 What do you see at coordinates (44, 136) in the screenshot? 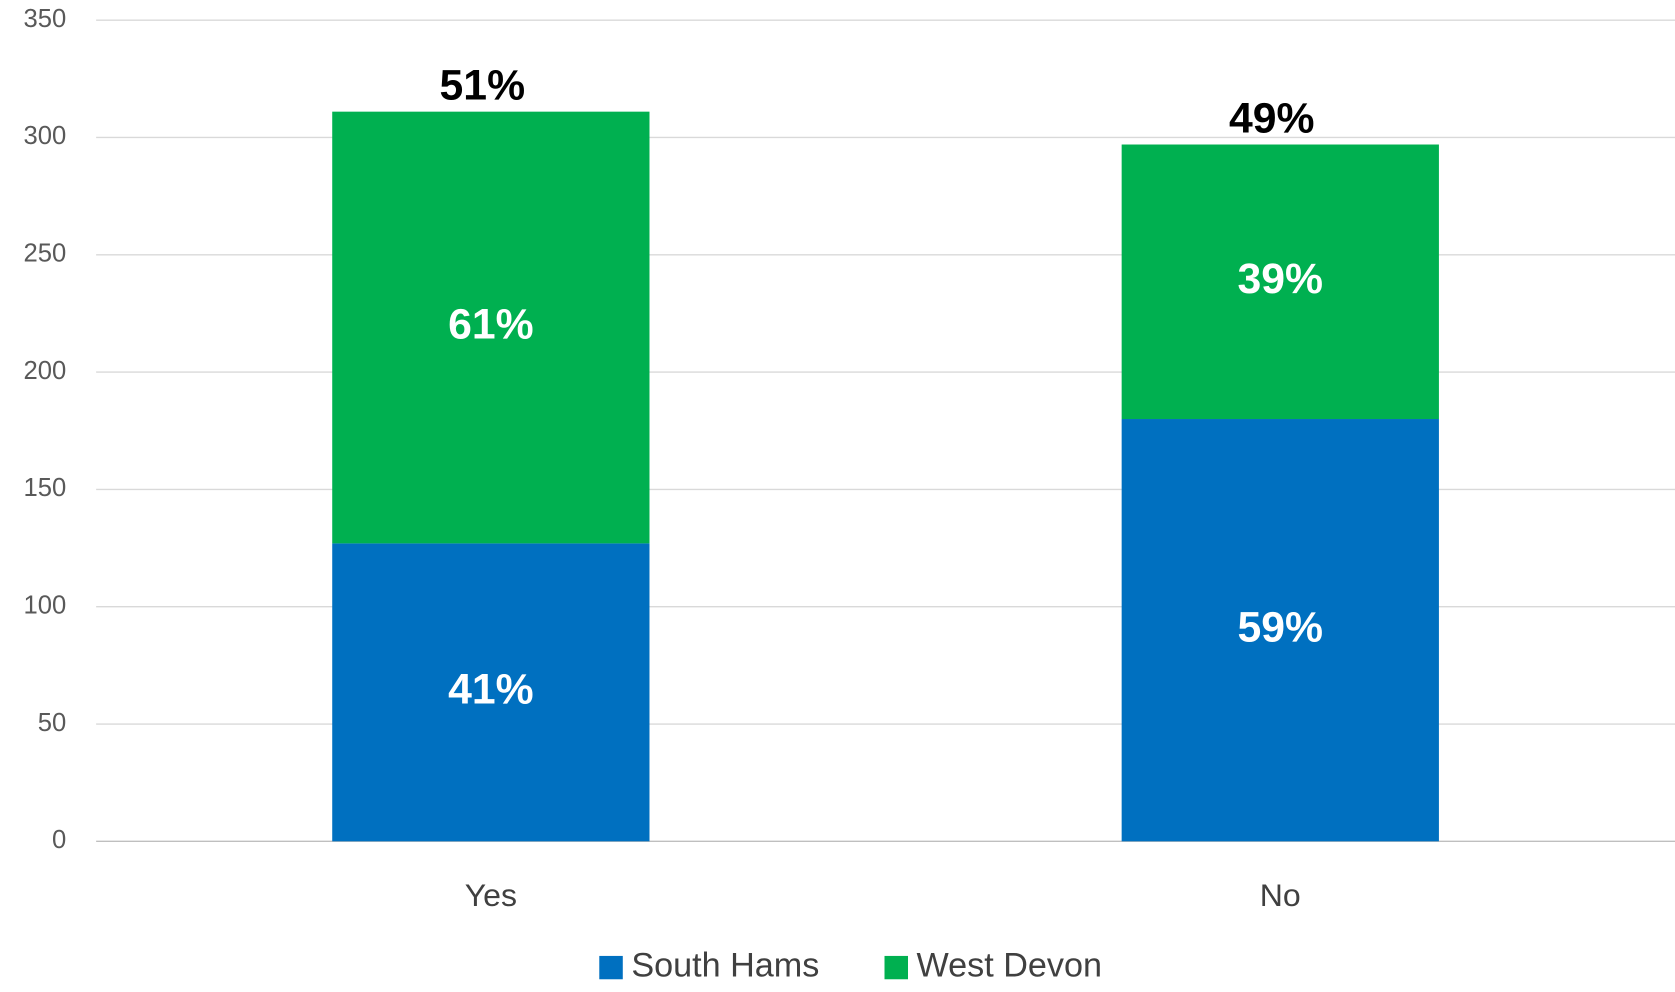
I see `y-tick-label: 300` at bounding box center [44, 136].